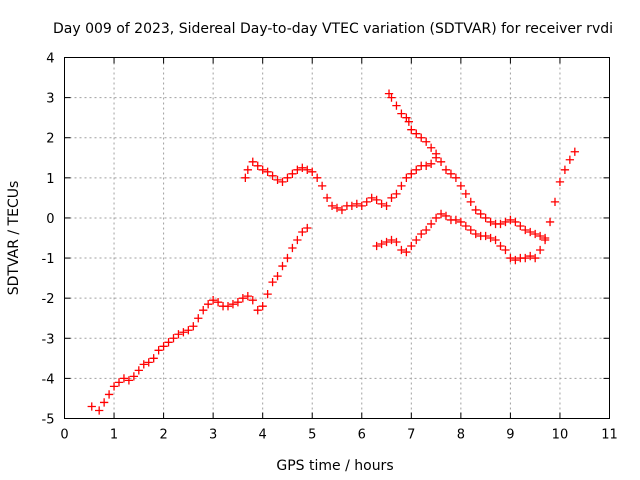 Image resolution: width=640 pixels, height=480 pixels. What do you see at coordinates (50, 139) in the screenshot?
I see `y-tick-label: 2` at bounding box center [50, 139].